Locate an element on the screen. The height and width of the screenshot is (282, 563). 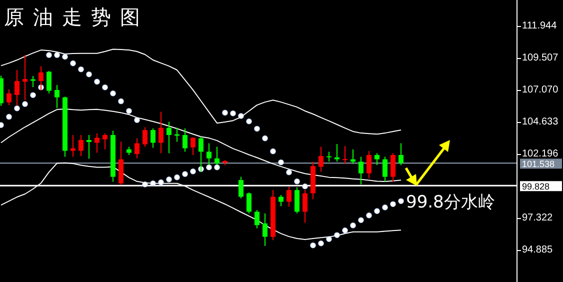
chart-title: 原油走势图 is located at coordinates (76, 17).